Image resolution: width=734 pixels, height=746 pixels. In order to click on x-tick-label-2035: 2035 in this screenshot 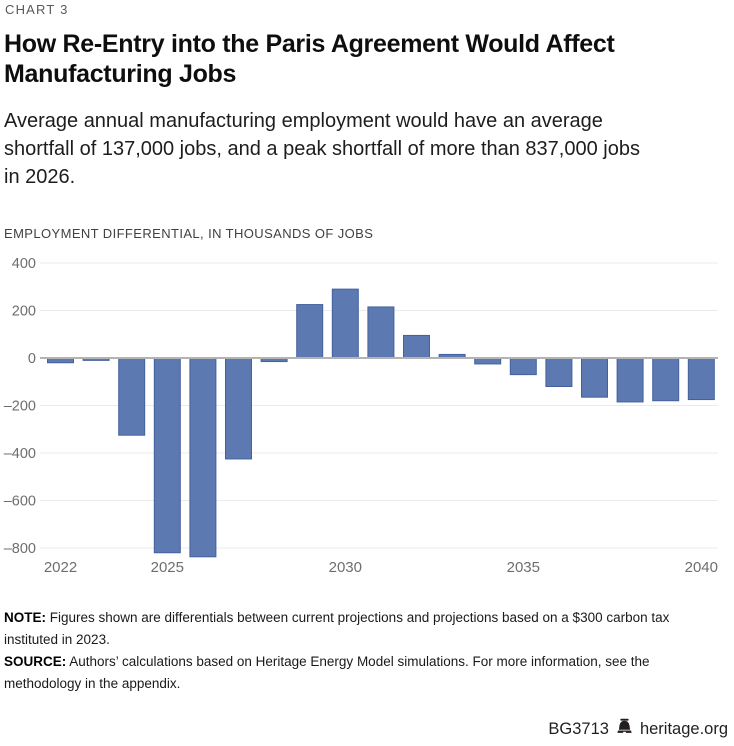, I will do `click(523, 567)`.